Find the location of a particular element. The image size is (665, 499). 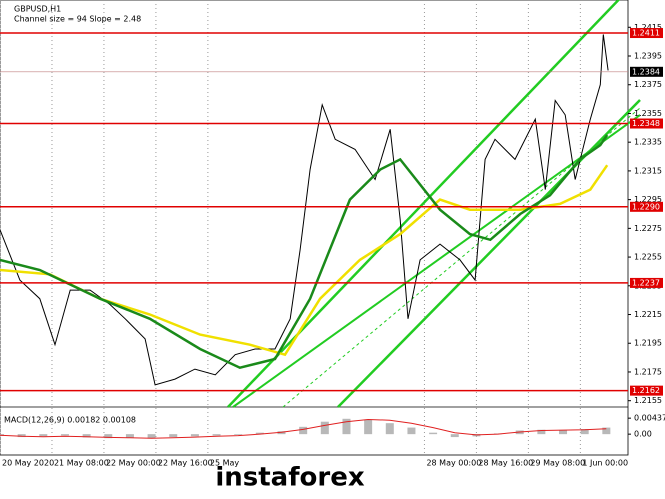

y-tick-label: 1.2315 is located at coordinates (648, 170).